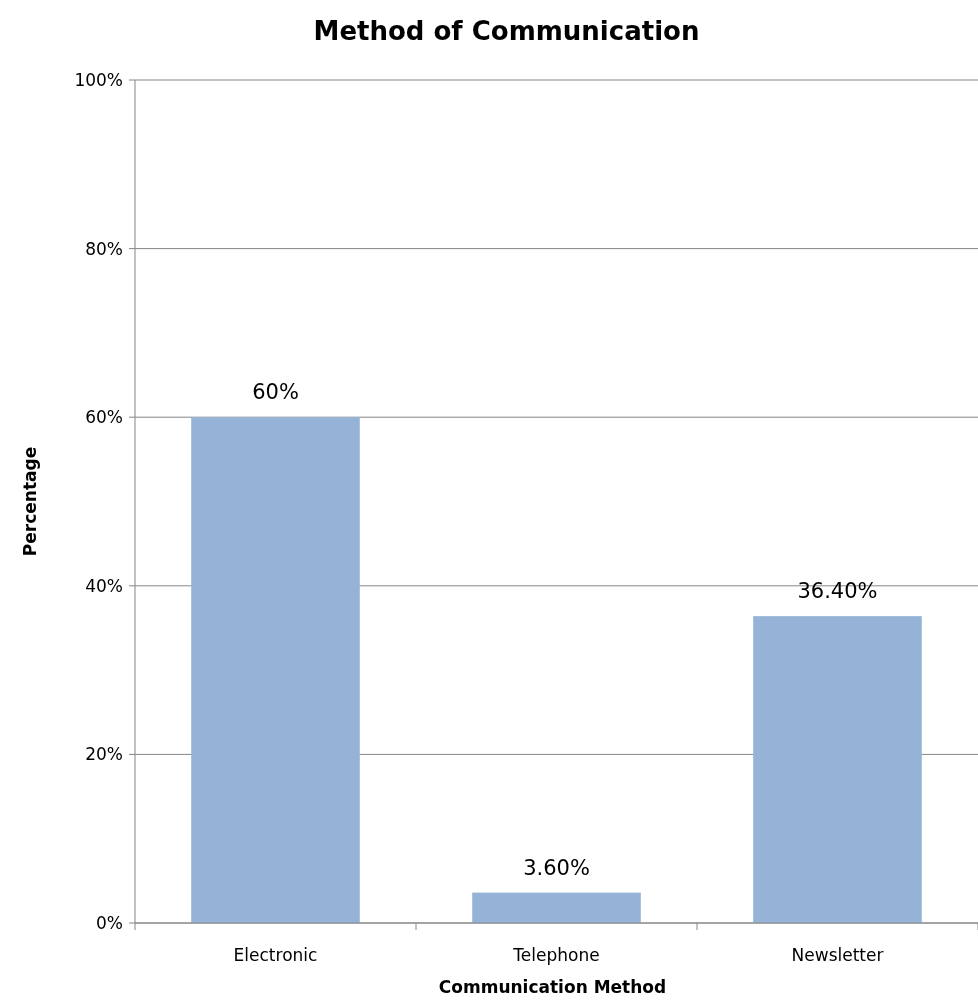 The width and height of the screenshot is (978, 1001). What do you see at coordinates (104, 417) in the screenshot?
I see `y-tick-label: 60%` at bounding box center [104, 417].